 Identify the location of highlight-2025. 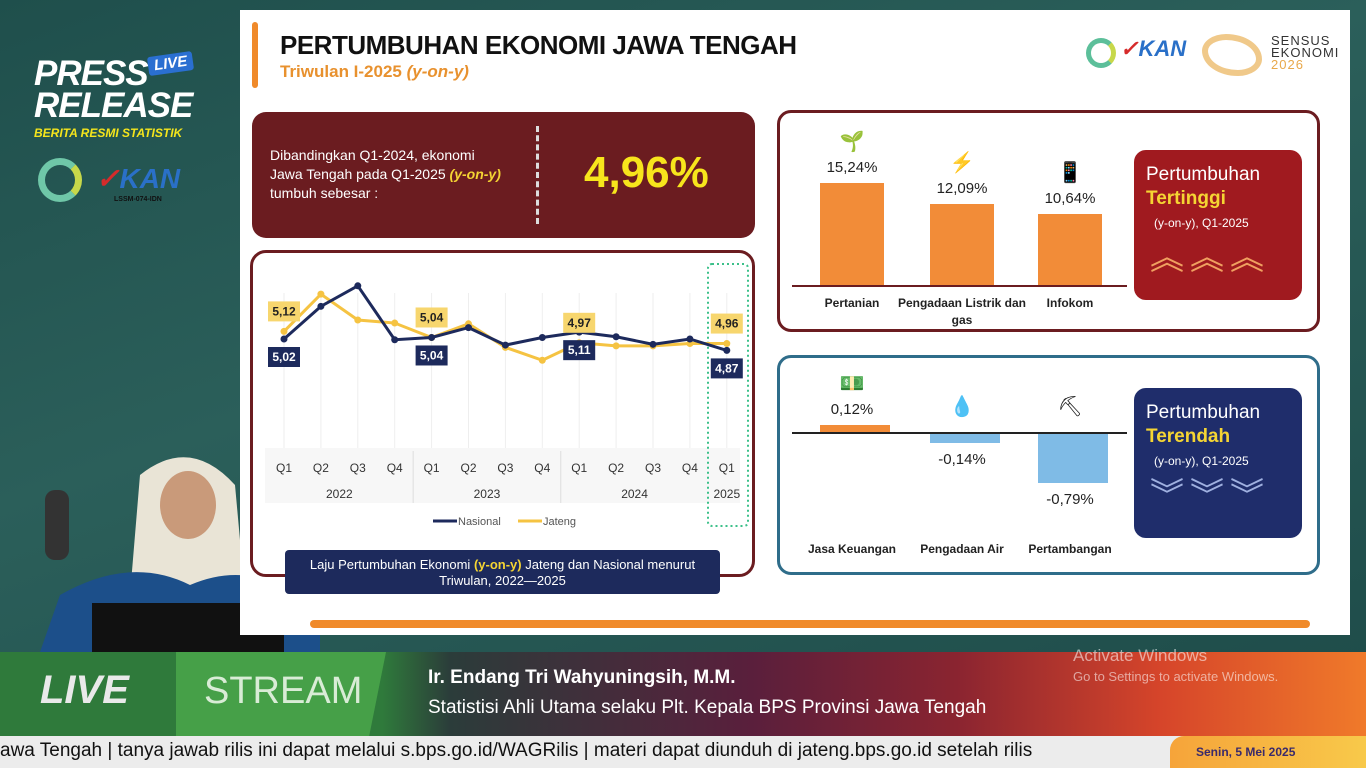
(728, 395).